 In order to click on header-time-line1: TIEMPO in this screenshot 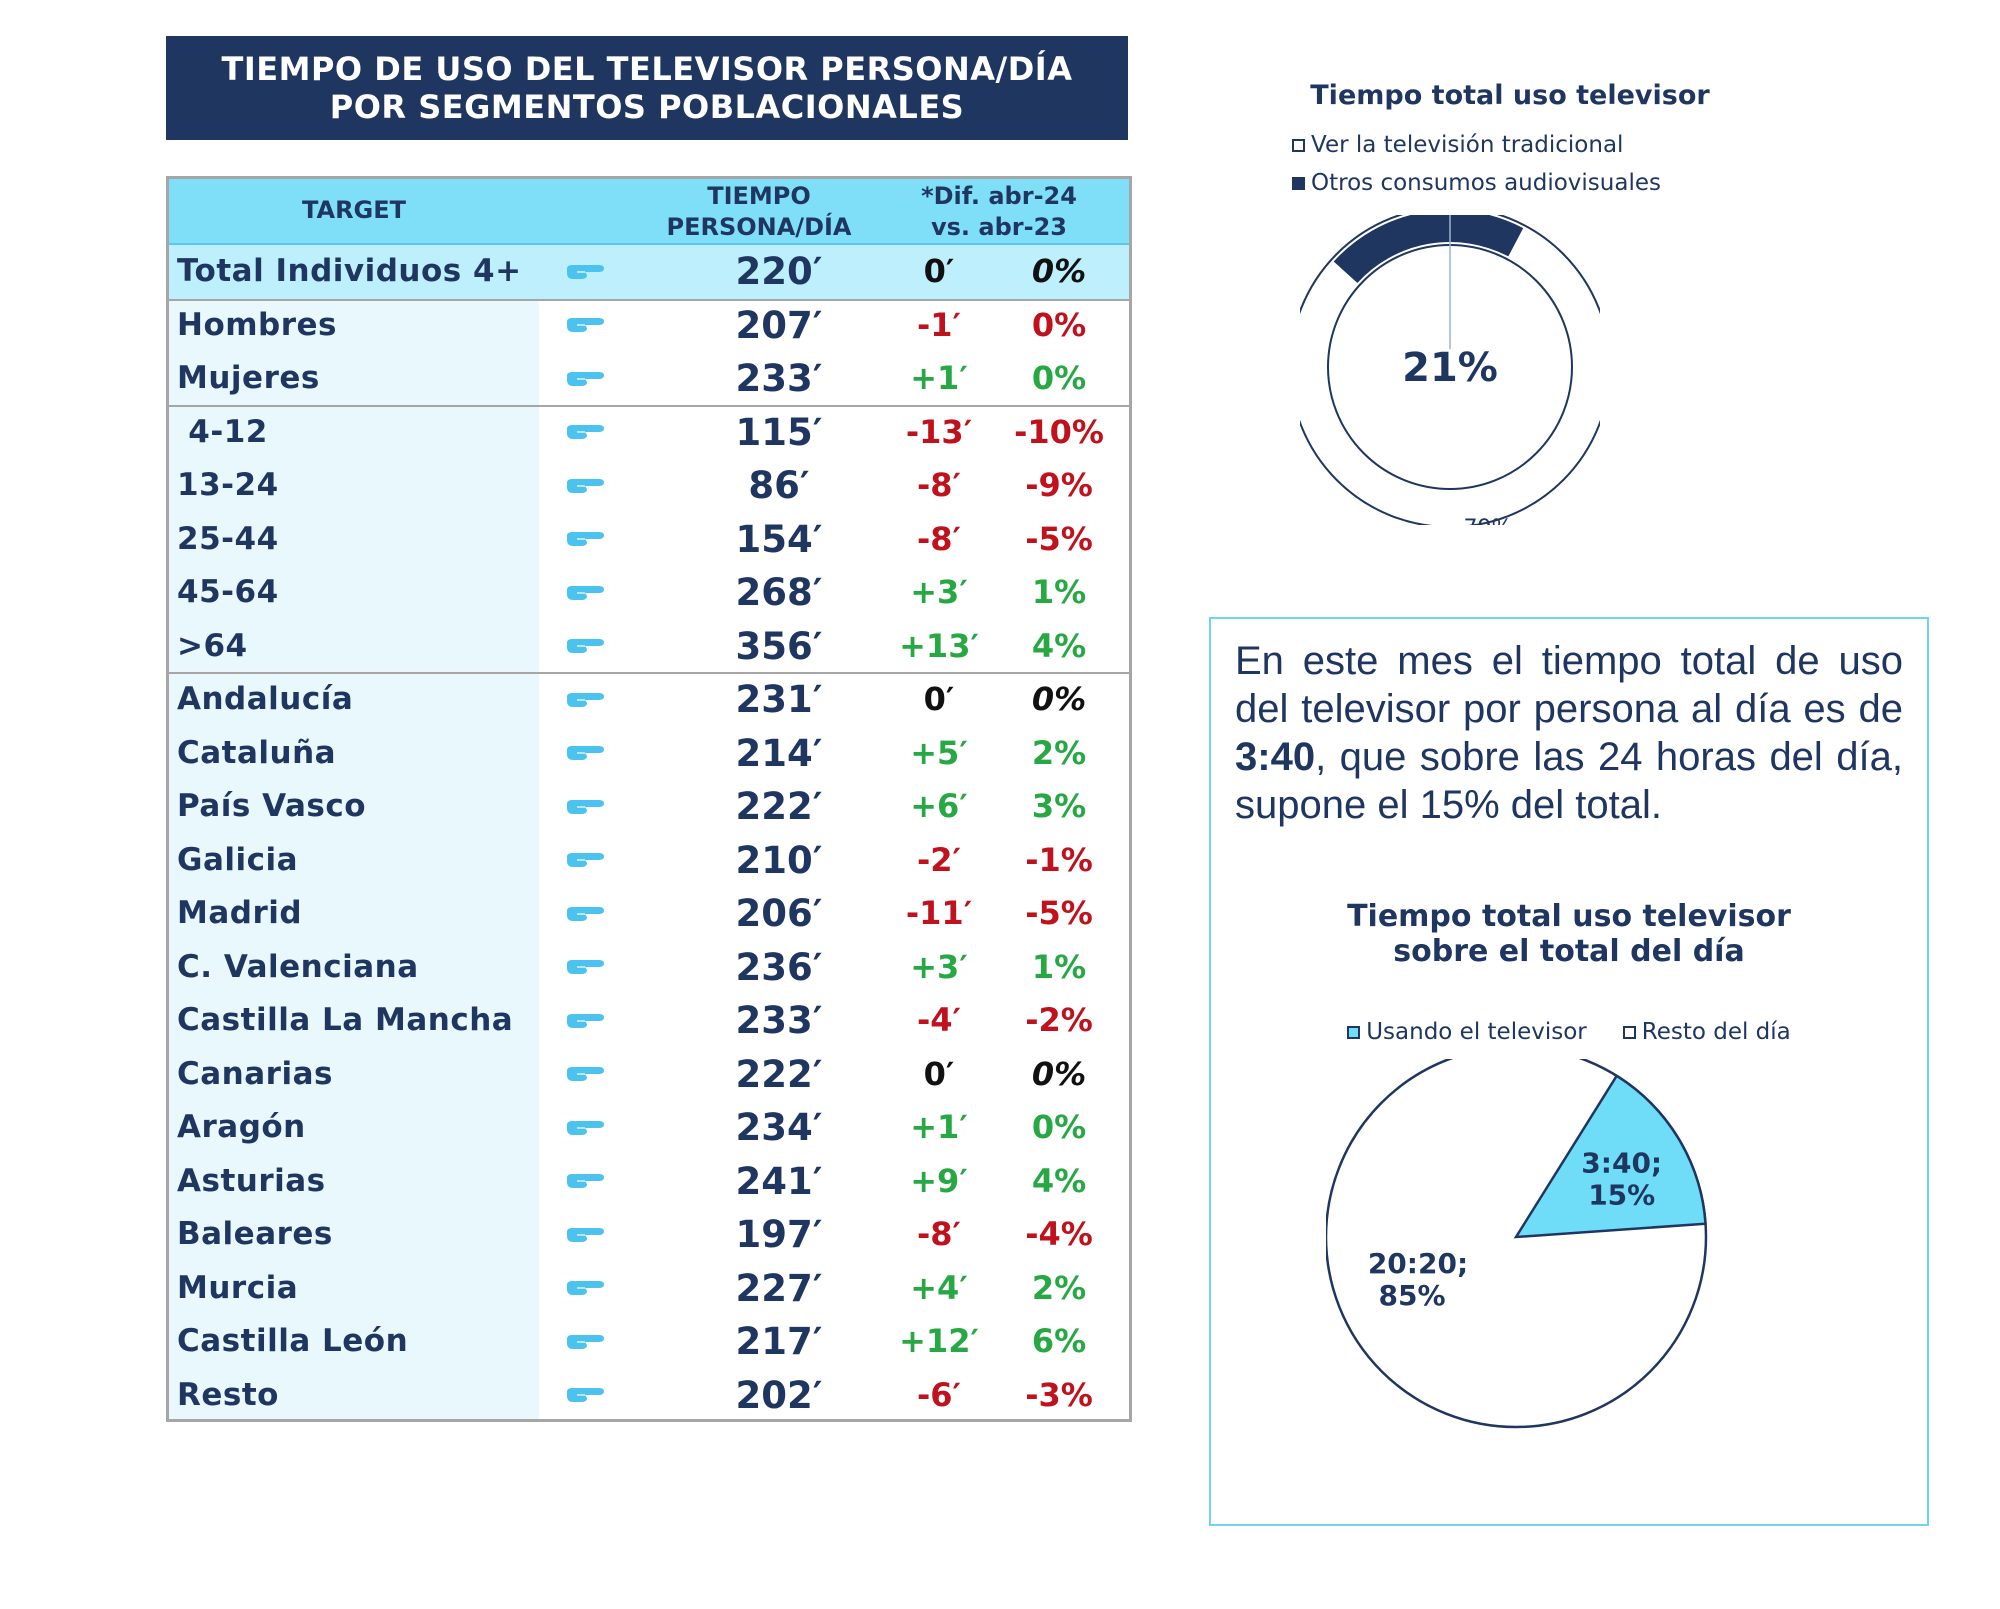, I will do `click(759, 196)`.